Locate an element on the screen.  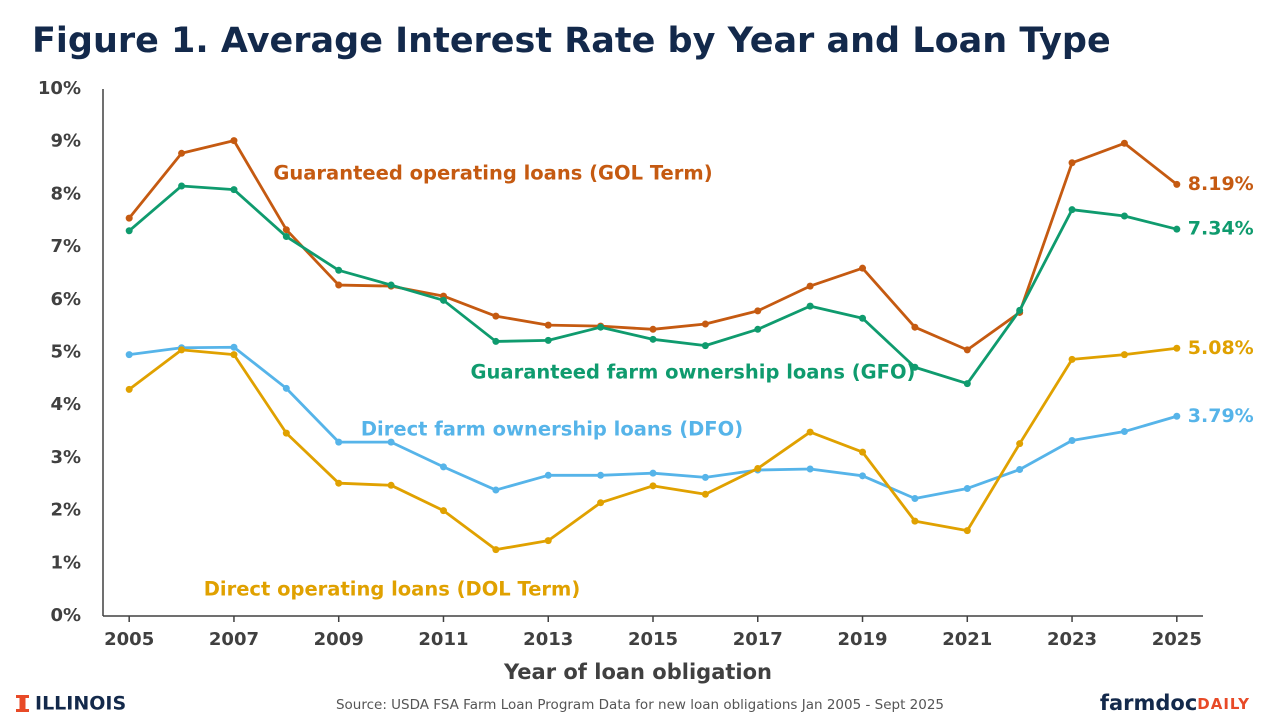
farmdoc-logo: farmdocDAILY is located at coordinates (1175, 703).